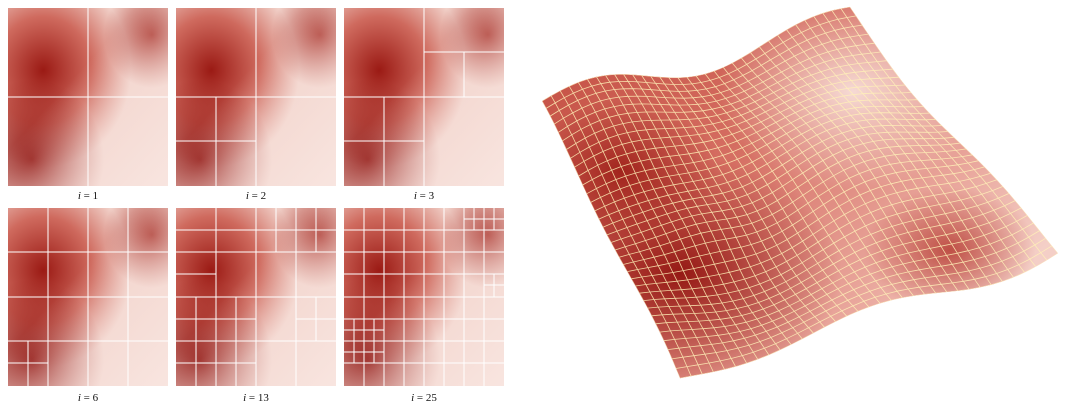  I want to click on panel-1-caption: i = 1, so click(88, 196).